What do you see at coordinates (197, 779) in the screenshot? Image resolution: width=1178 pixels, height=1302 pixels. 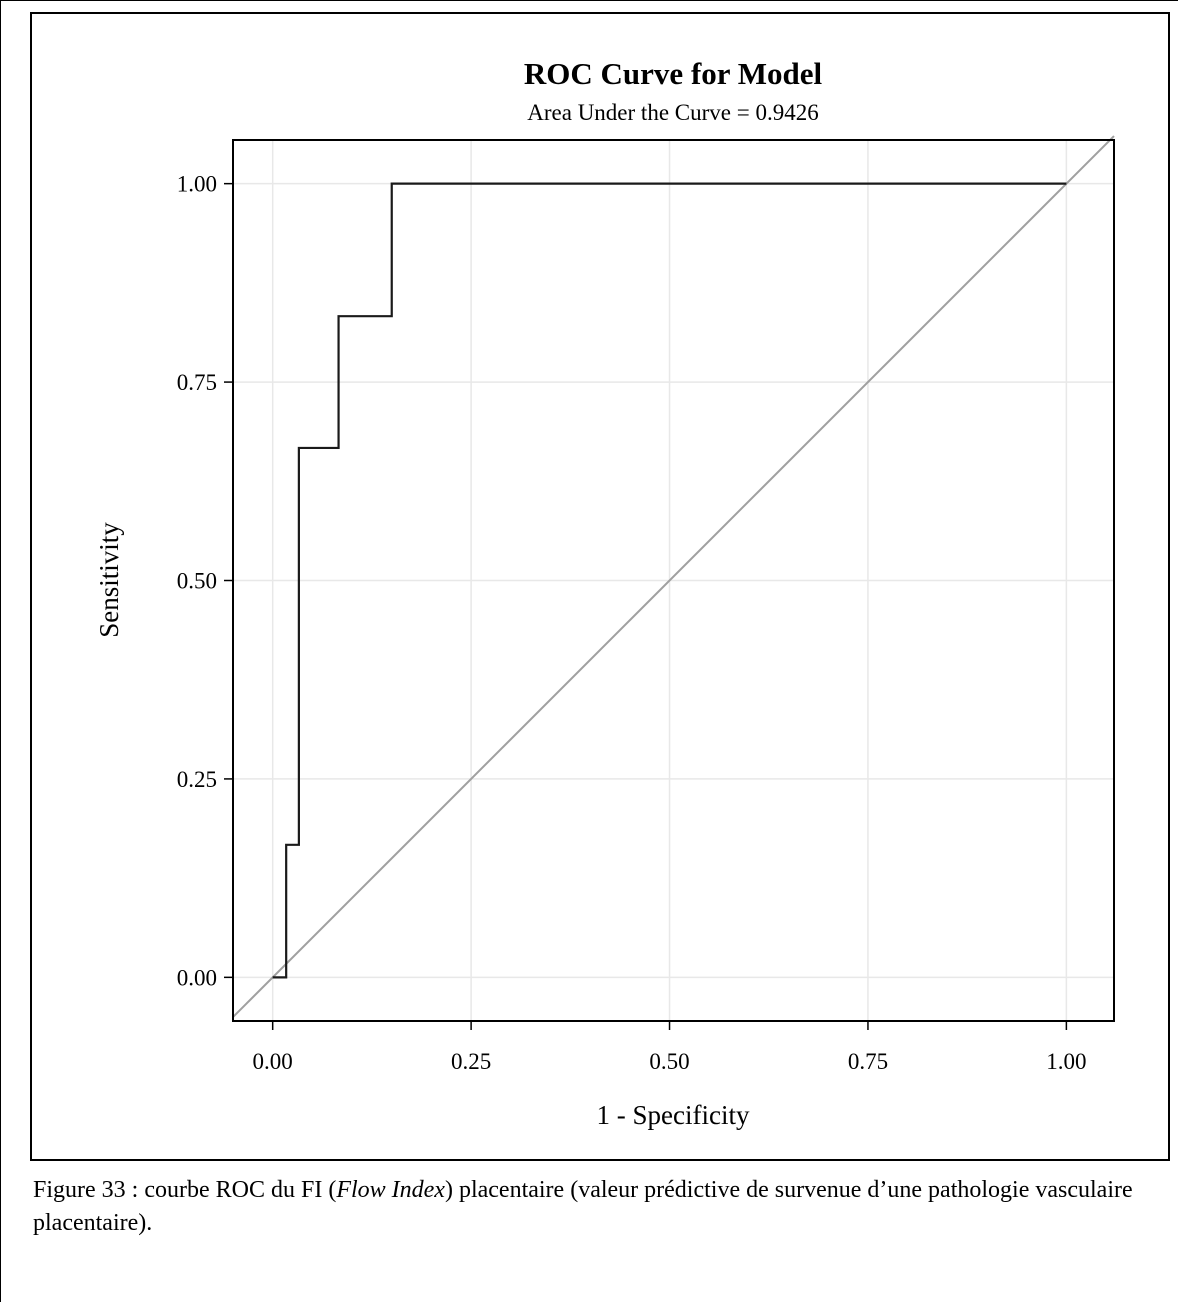 I see `y-tick-label: 0.25` at bounding box center [197, 779].